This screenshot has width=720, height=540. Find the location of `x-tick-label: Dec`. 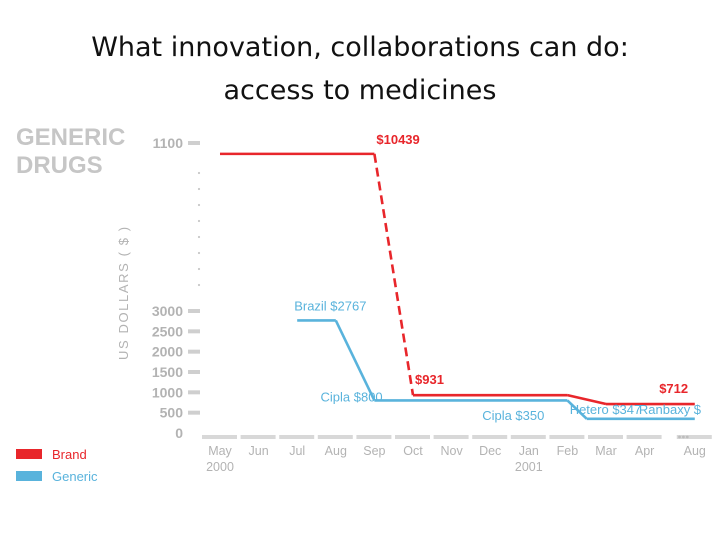

x-tick-label: Dec is located at coordinates (490, 451).